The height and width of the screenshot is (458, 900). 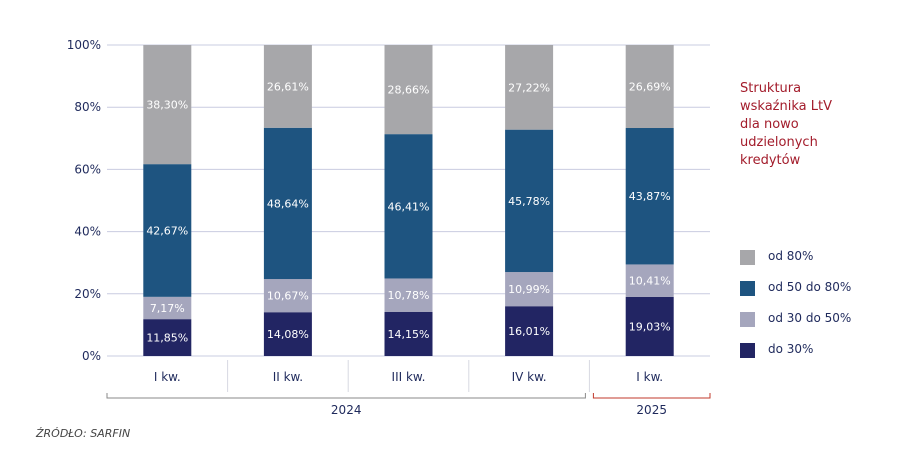 I want to click on y-tick-label: 100%, so click(x=84, y=45).